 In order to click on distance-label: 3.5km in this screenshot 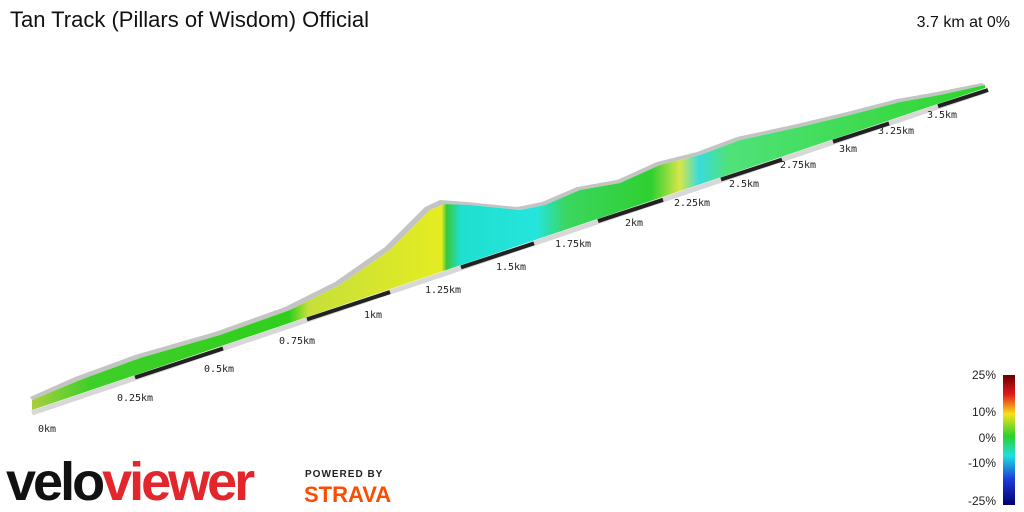, I will do `click(942, 115)`.